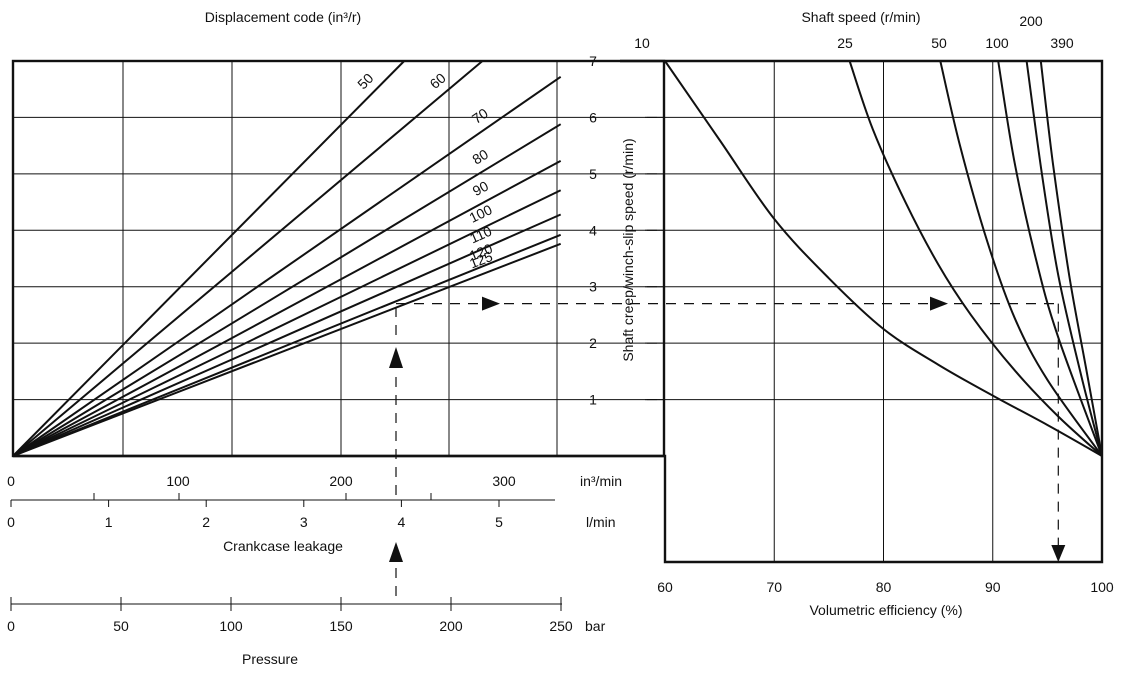 The image size is (1132, 673). Describe the element at coordinates (593, 117) in the screenshot. I see `y-tick-6: 6` at that location.